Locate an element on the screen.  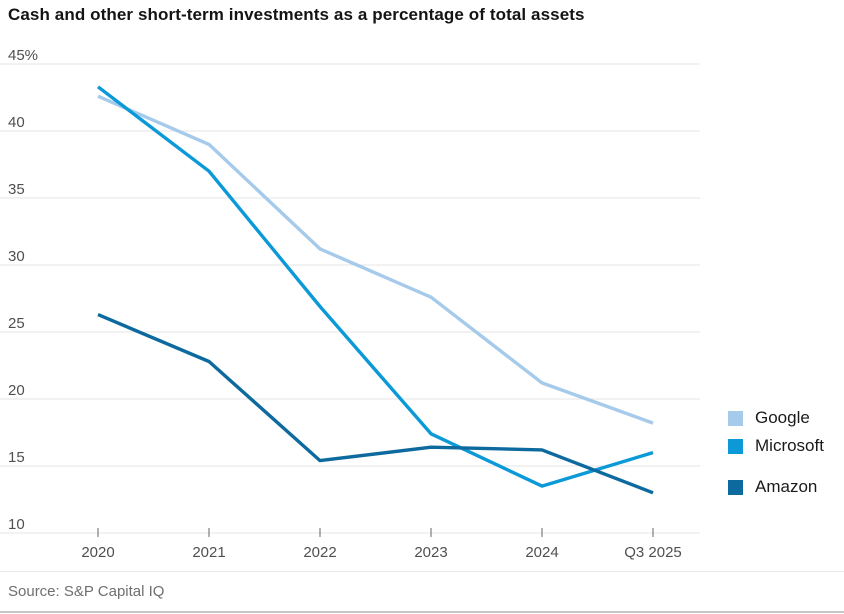
legend-item-google: Google is located at coordinates (769, 418).